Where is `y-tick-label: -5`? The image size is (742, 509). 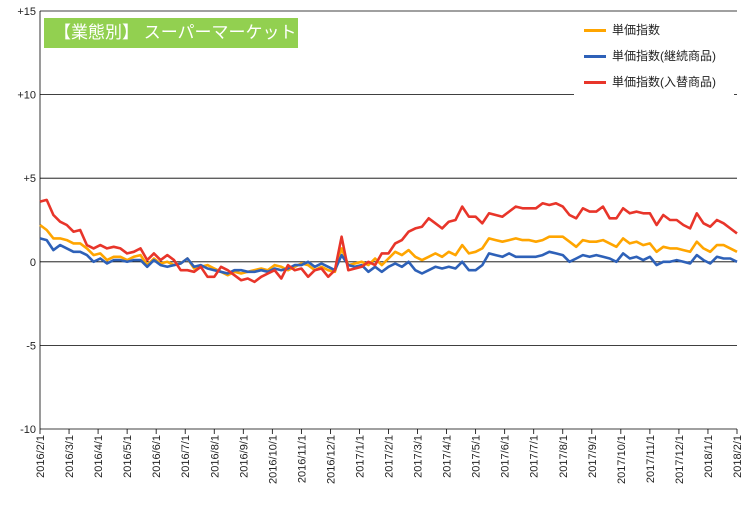
y-tick-label: -5 is located at coordinates (31, 346).